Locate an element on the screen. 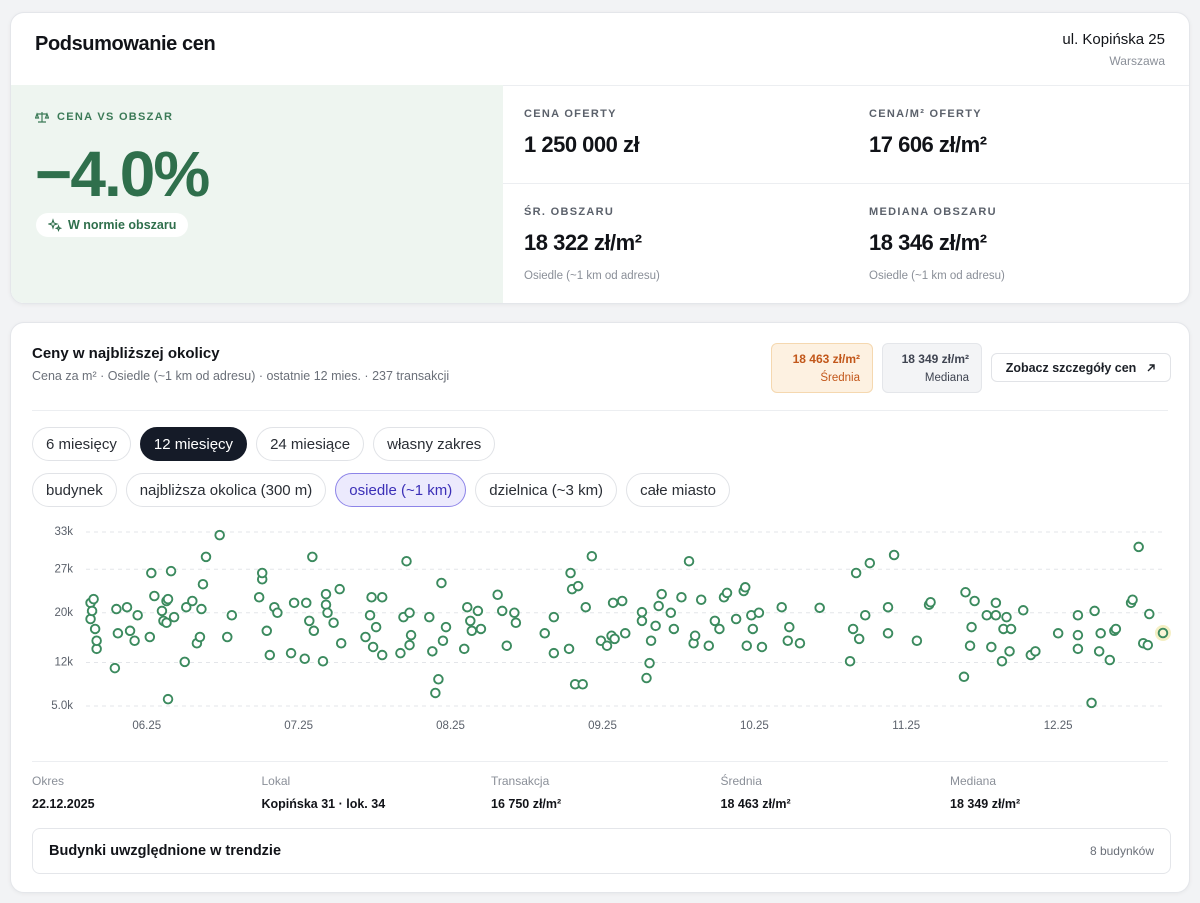 This screenshot has height=903, width=1200. stat-value: 18 346 zł/m² is located at coordinates (928, 242).